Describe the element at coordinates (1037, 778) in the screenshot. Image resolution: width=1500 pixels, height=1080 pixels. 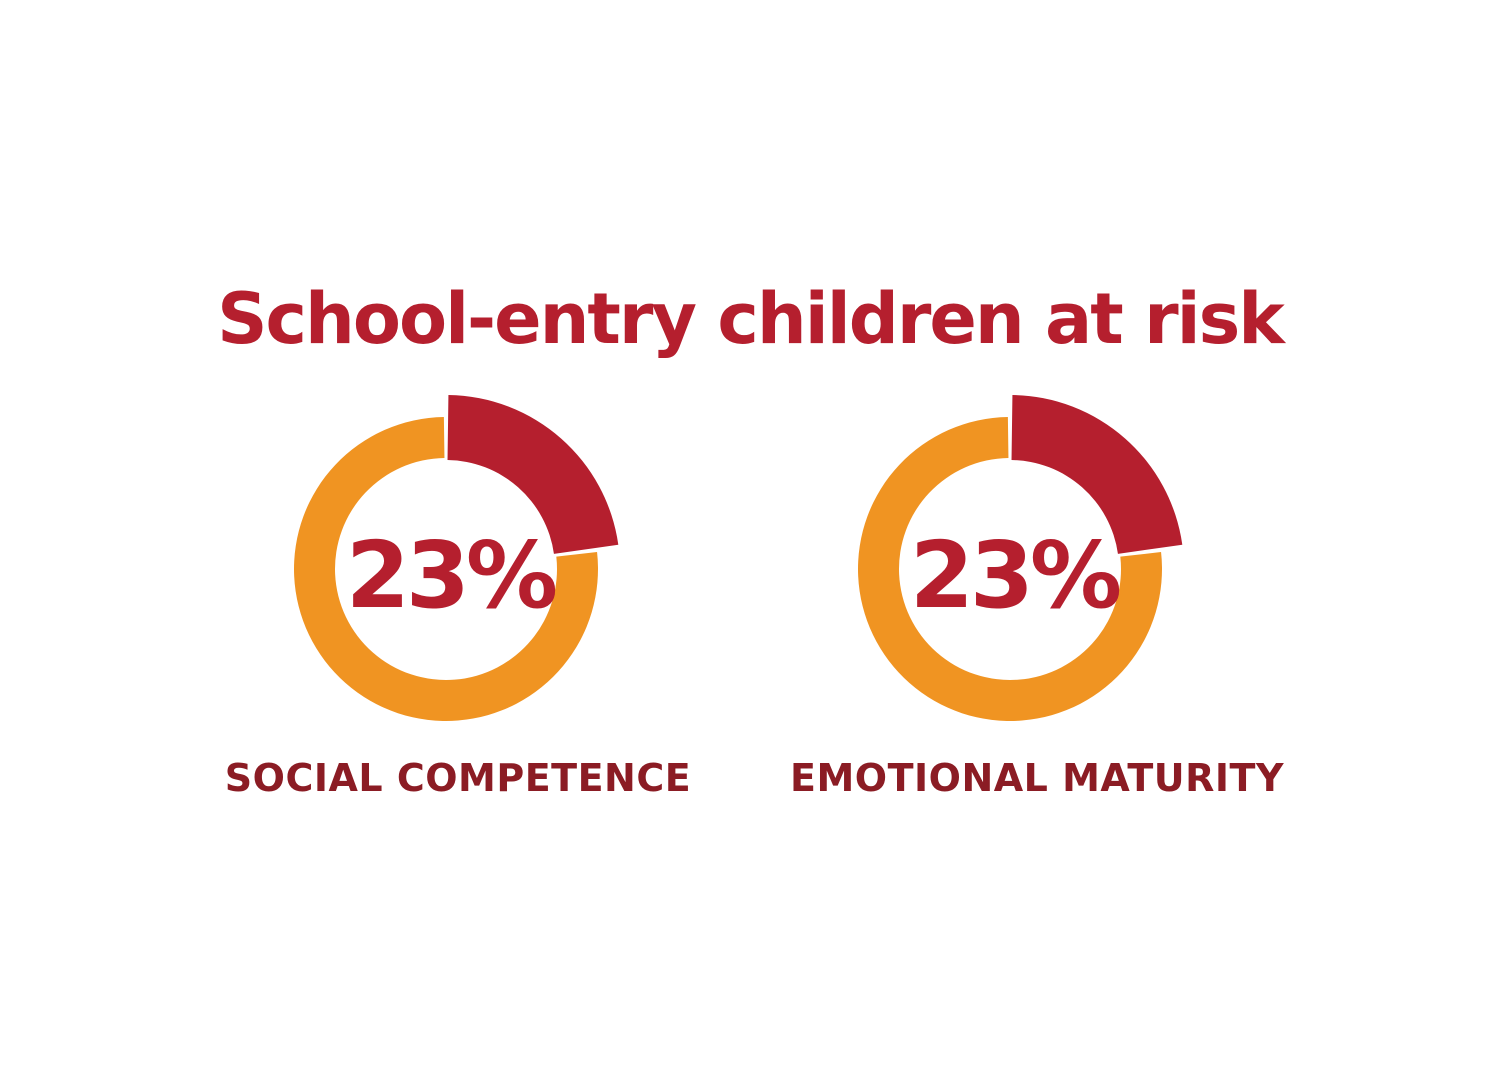
I see `donut-label-emotional-maturity: EMOTIONAL MATURITY` at that location.